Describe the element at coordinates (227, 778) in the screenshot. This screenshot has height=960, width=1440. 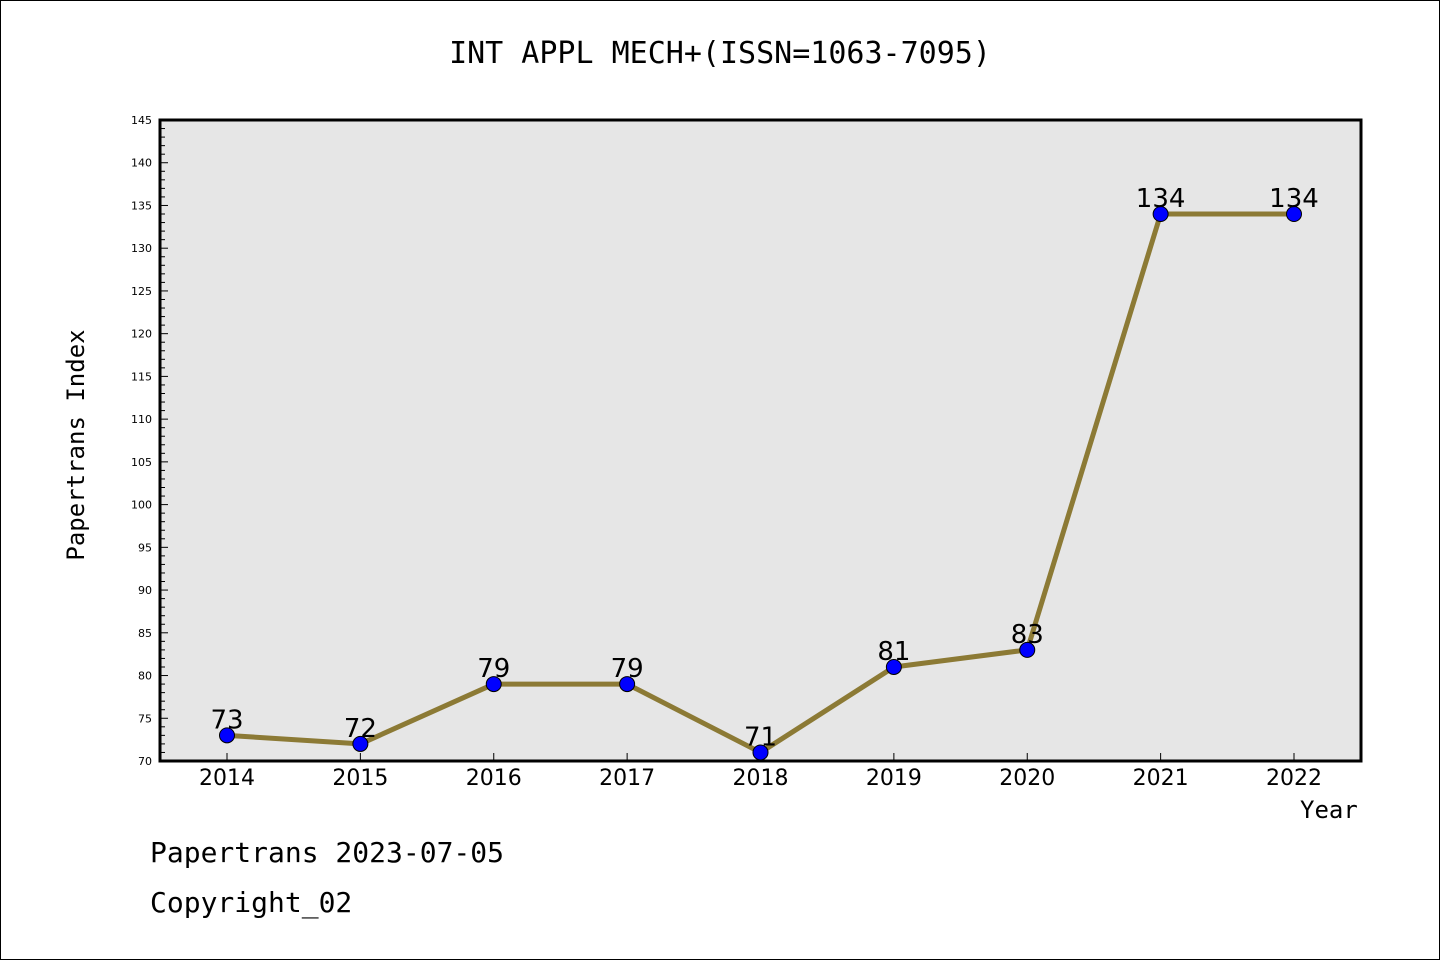
I see `x-tick-label: 2014` at that location.